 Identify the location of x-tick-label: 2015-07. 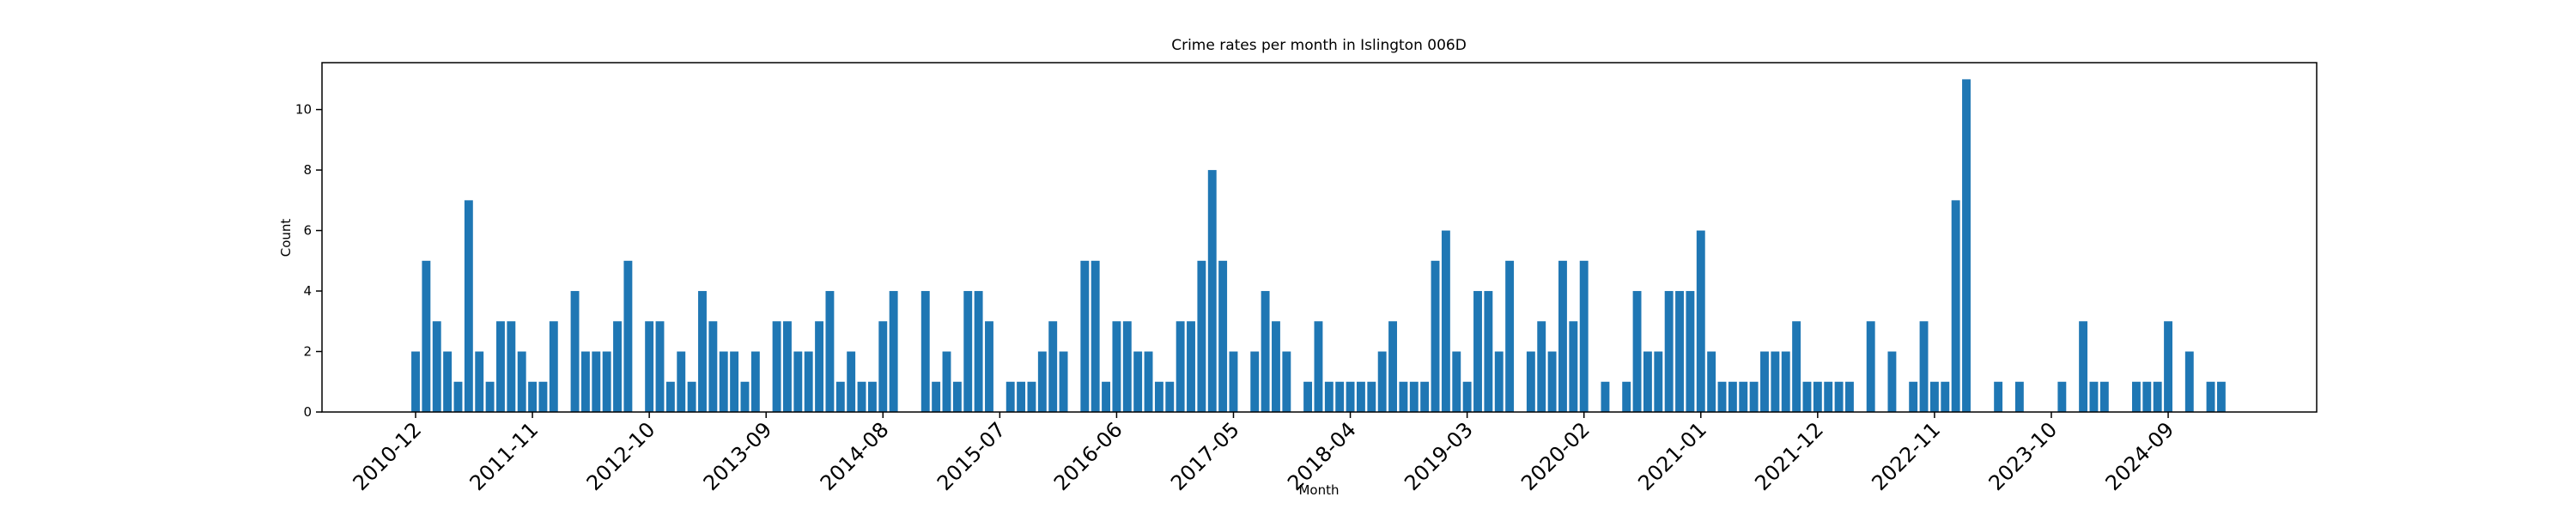
(972, 456).